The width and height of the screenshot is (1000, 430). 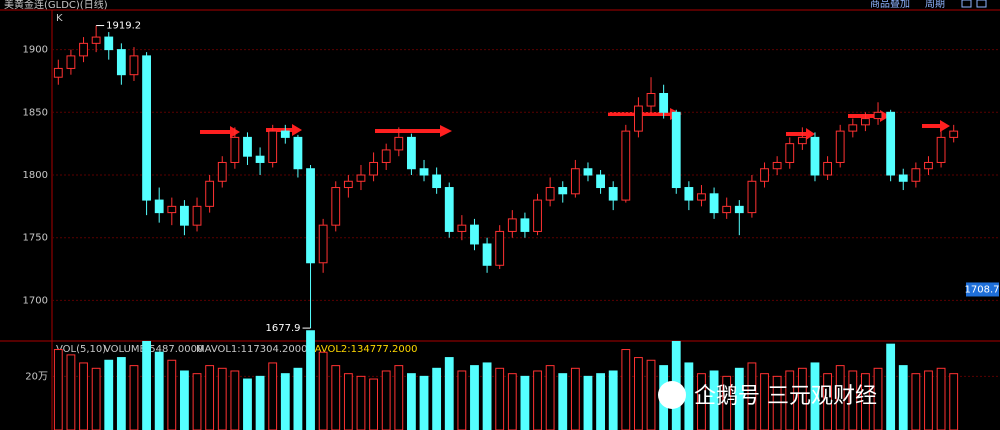 I want to click on y-tick-label: 1850, so click(x=35, y=112).